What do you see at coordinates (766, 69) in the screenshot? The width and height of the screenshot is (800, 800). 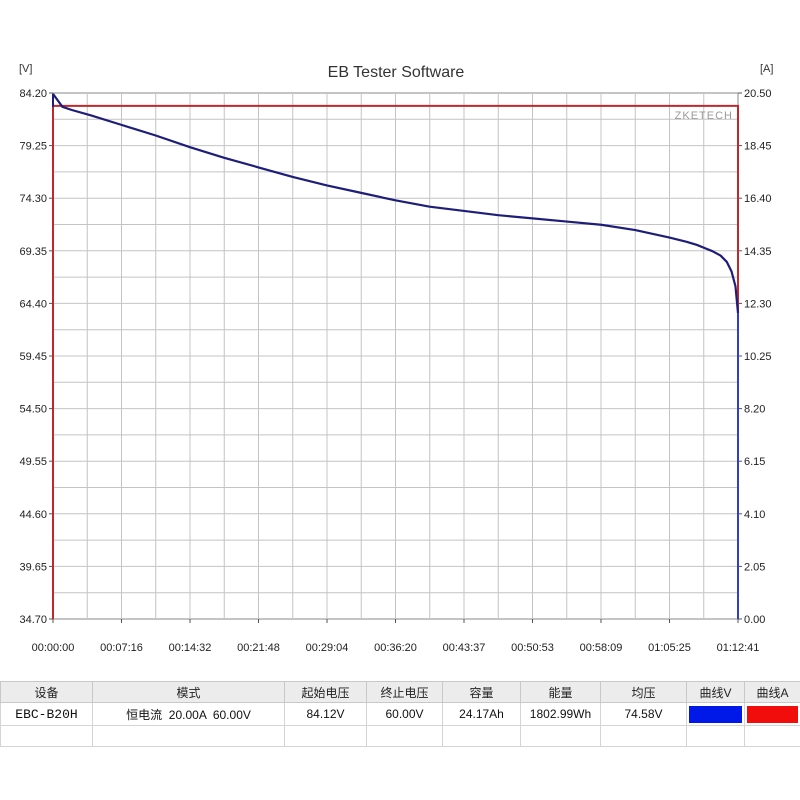 I see `right-axis-unit: [A]` at bounding box center [766, 69].